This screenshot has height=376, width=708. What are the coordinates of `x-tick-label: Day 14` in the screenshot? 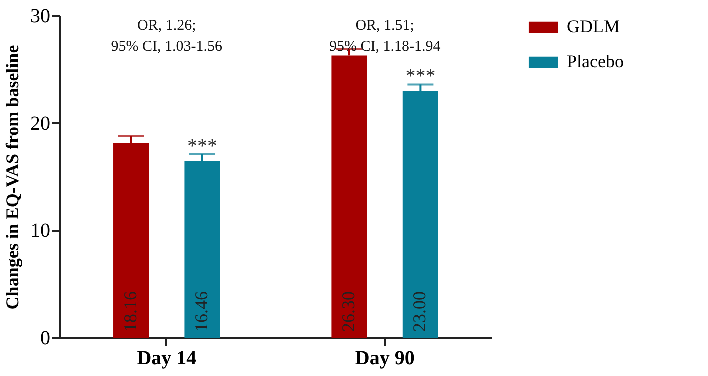 It's located at (167, 359).